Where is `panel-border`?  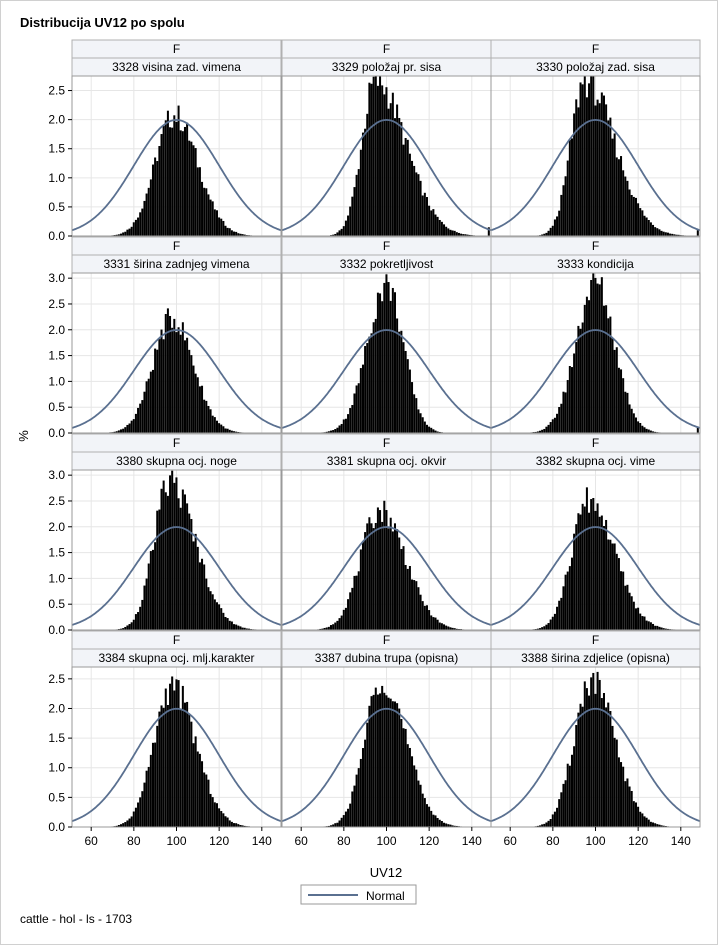 panel-border is located at coordinates (176, 353).